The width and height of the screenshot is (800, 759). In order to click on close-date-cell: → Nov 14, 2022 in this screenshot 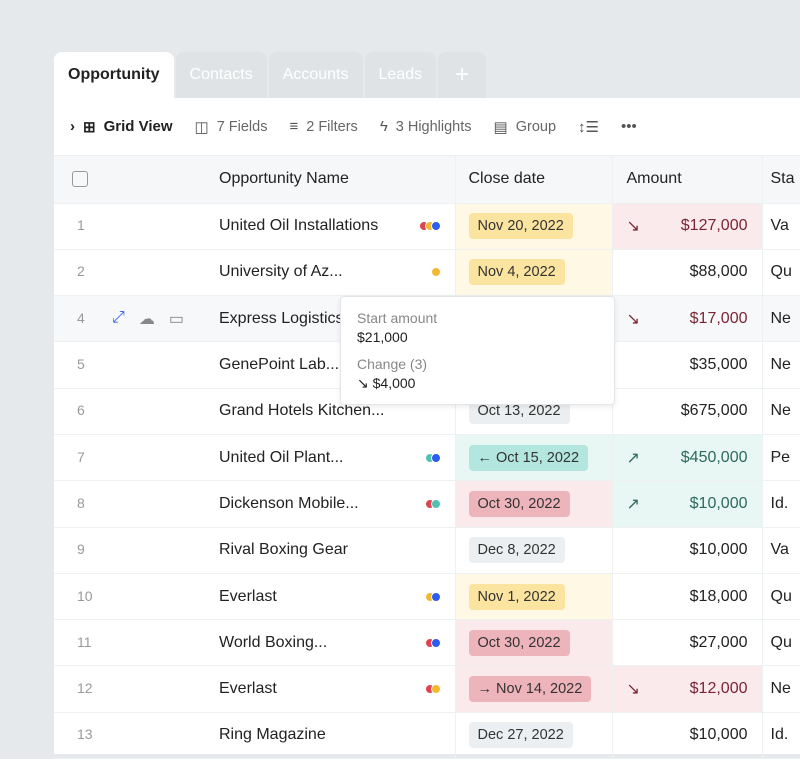, I will do `click(533, 689)`.